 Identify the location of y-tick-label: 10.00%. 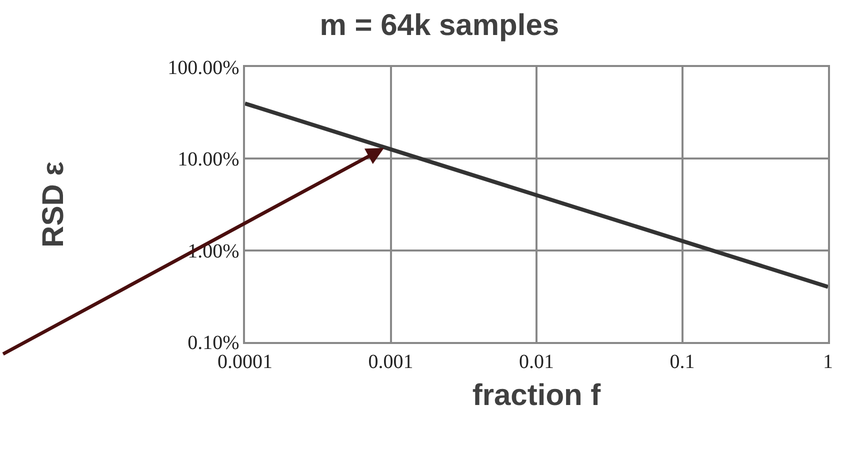
(209, 159).